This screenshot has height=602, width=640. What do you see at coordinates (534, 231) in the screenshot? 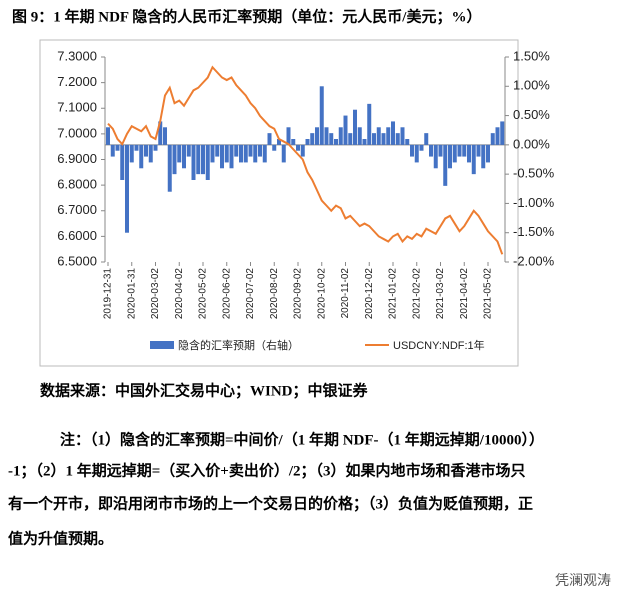
I see `y2-tick-label: -1.50%` at bounding box center [534, 231].